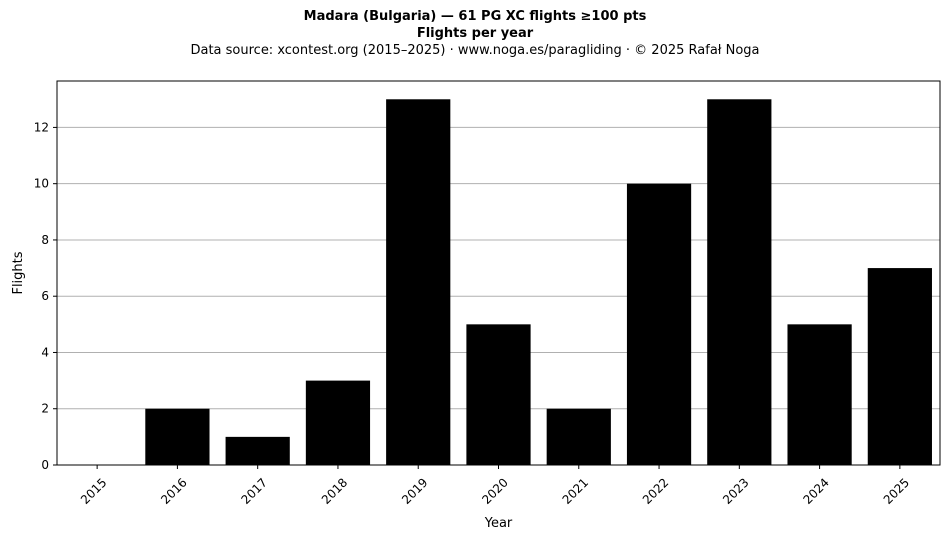 This screenshot has height=539, width=950. Describe the element at coordinates (575, 490) in the screenshot. I see `x-tick-label: 2021` at that location.